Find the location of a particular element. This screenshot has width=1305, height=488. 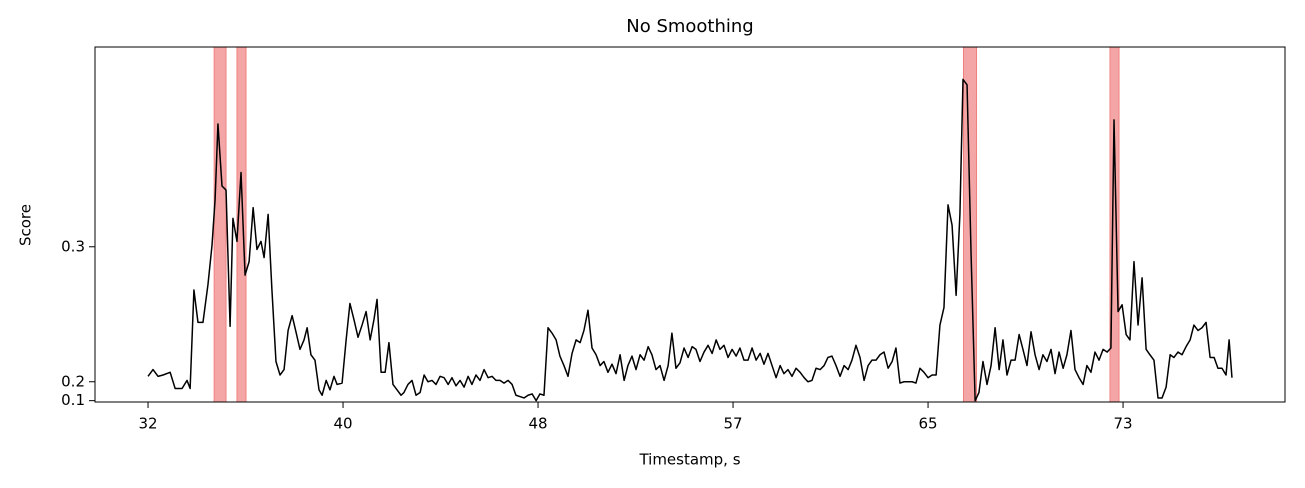

x-tick-label: 48 is located at coordinates (537, 424).